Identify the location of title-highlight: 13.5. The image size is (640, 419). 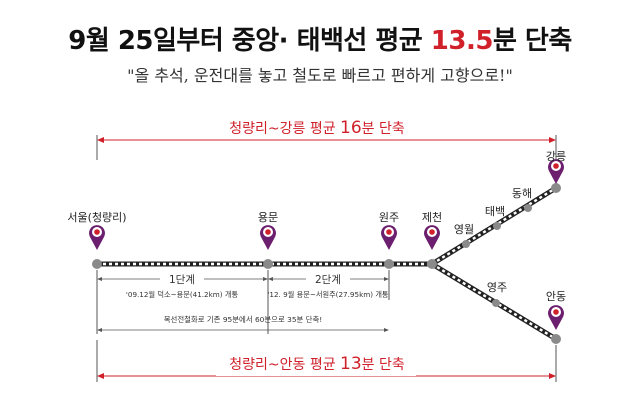
(462, 41).